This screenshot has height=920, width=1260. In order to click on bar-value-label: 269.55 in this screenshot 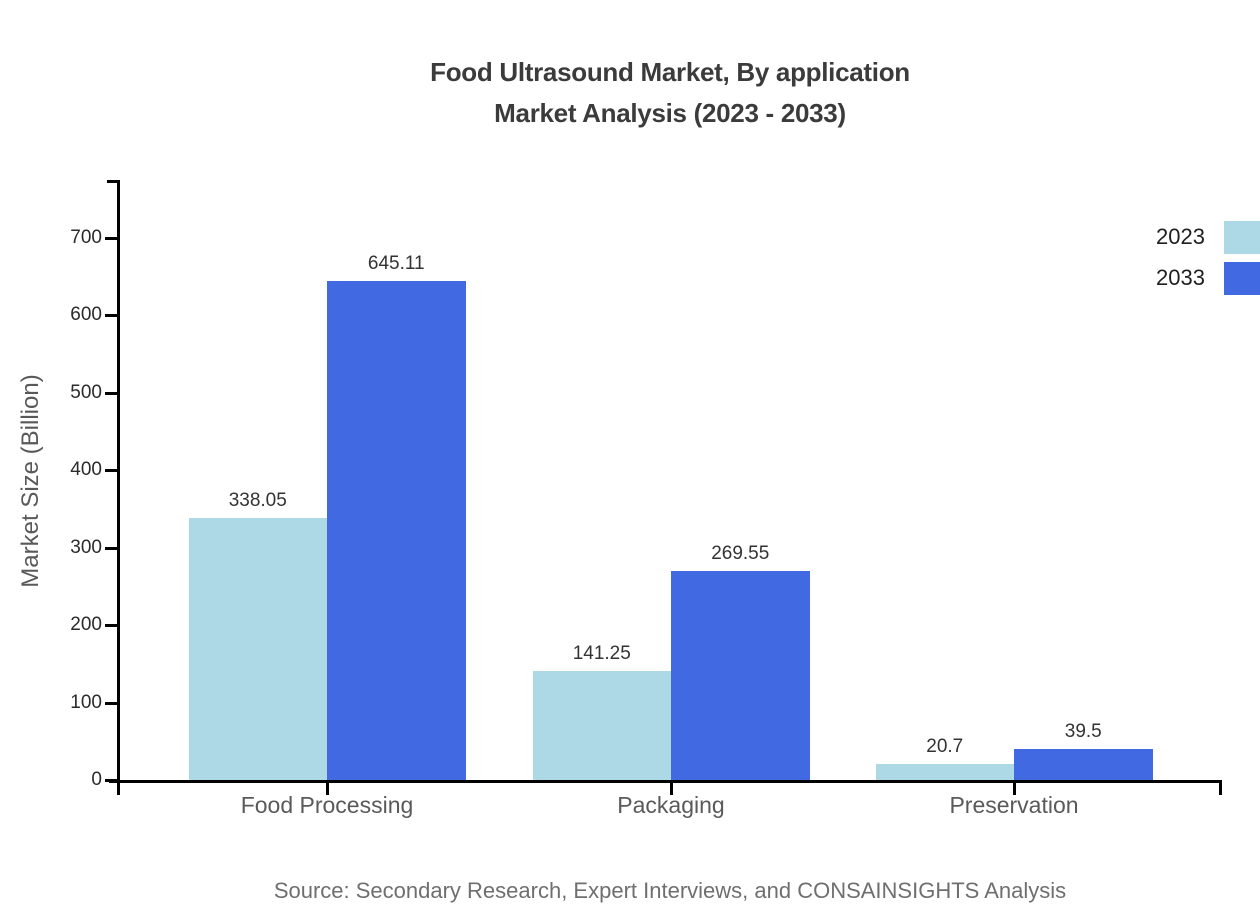, I will do `click(740, 554)`.